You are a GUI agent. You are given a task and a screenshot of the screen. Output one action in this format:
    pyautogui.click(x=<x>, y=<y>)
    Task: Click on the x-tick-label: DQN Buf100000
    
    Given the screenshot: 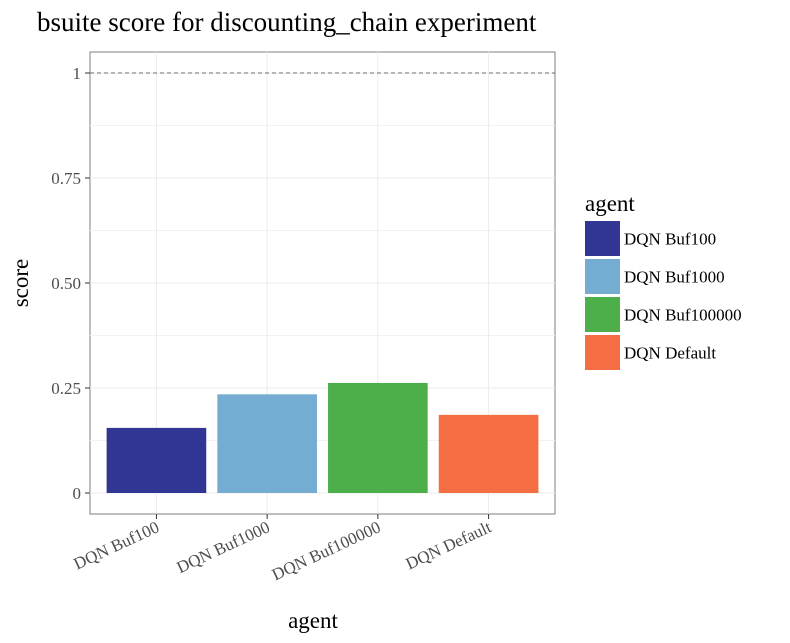 What is the action you would take?
    pyautogui.click(x=326, y=550)
    